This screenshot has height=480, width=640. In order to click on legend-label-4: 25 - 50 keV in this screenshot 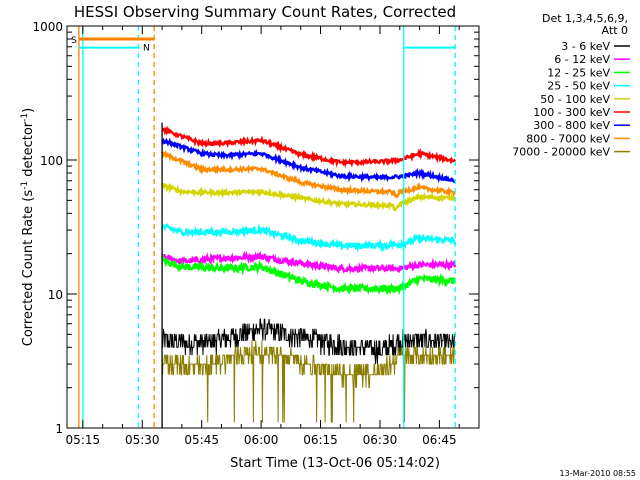, I will do `click(578, 86)`.